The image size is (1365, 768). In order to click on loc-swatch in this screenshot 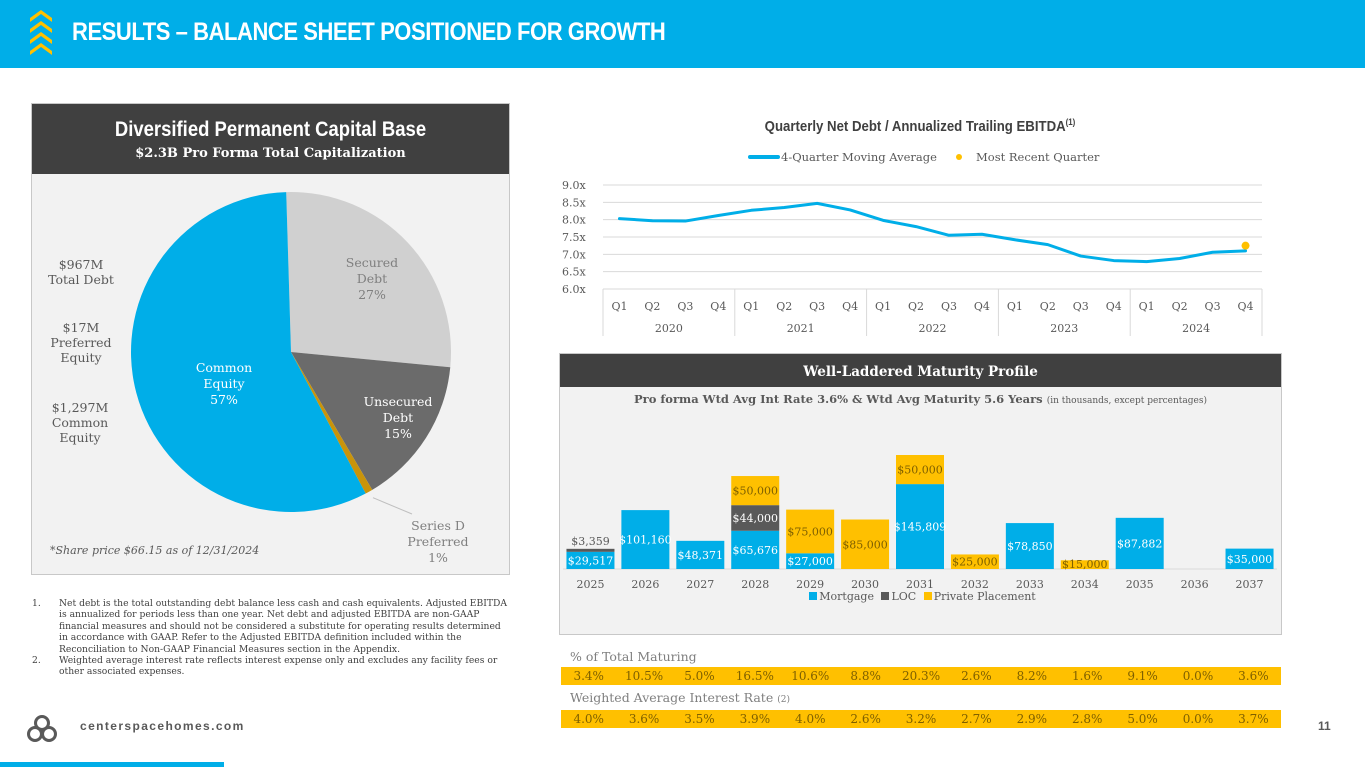, I will do `click(885, 596)`.